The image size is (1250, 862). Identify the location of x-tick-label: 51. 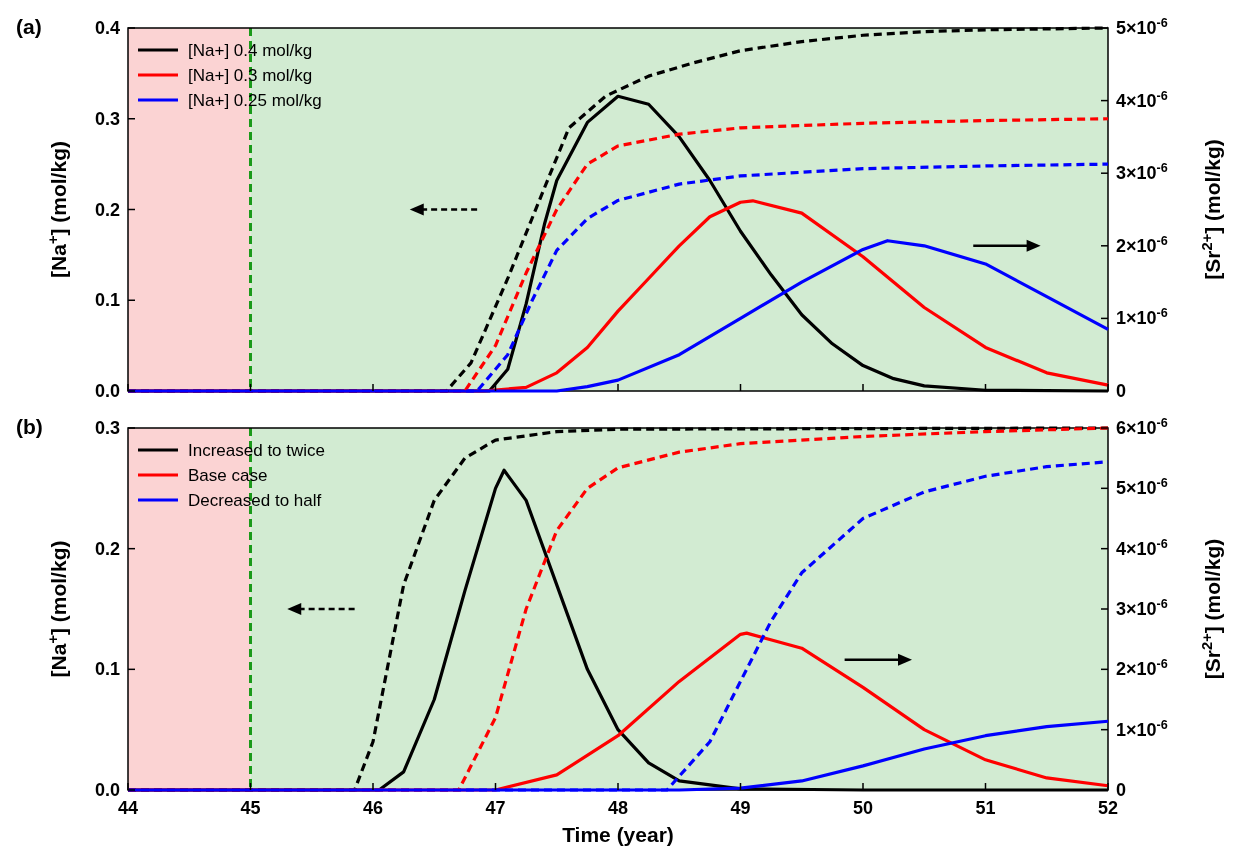
(985, 808).